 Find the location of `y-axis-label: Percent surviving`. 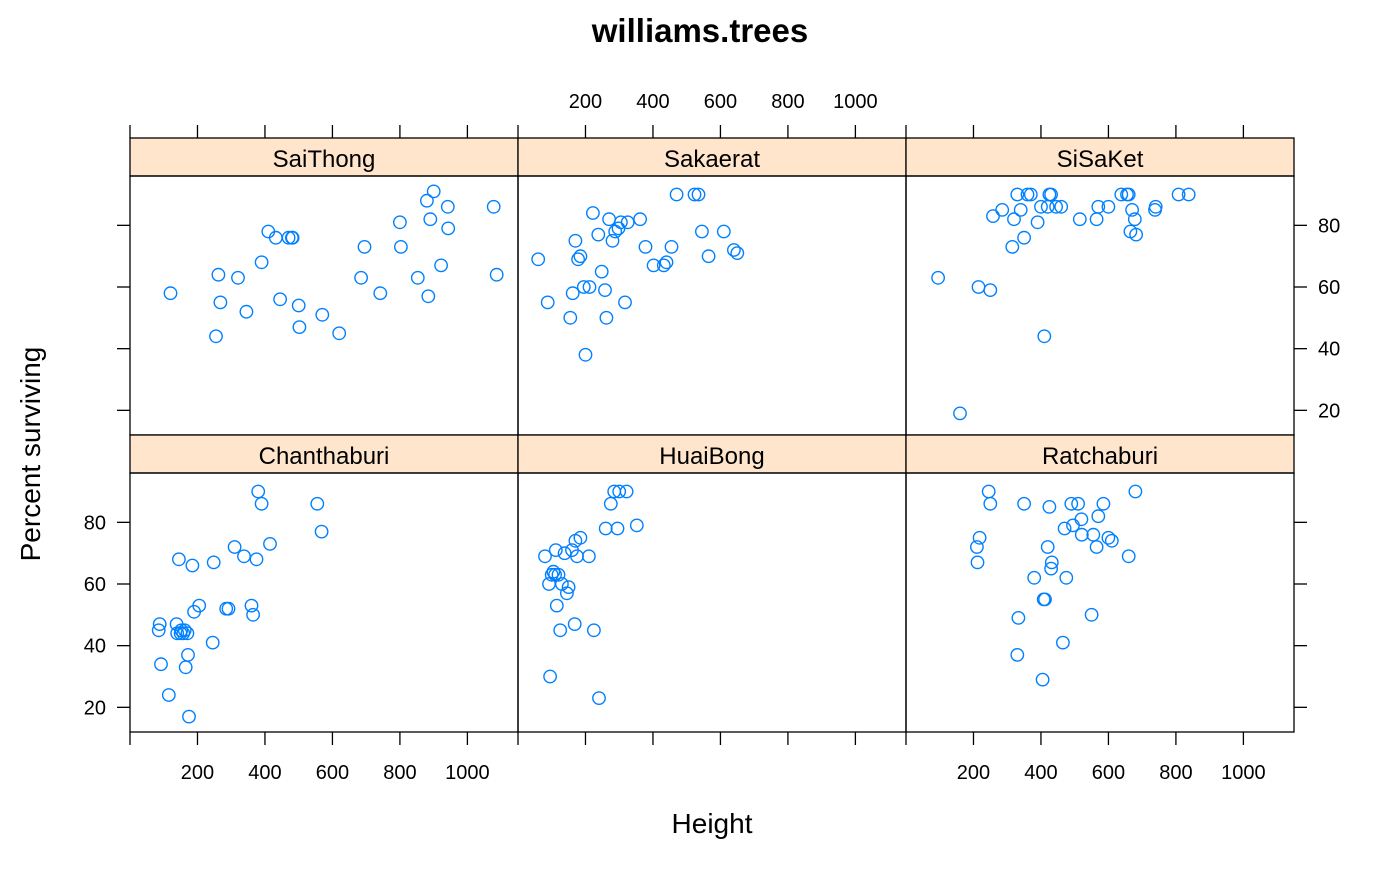

y-axis-label: Percent surviving is located at coordinates (30, 454).